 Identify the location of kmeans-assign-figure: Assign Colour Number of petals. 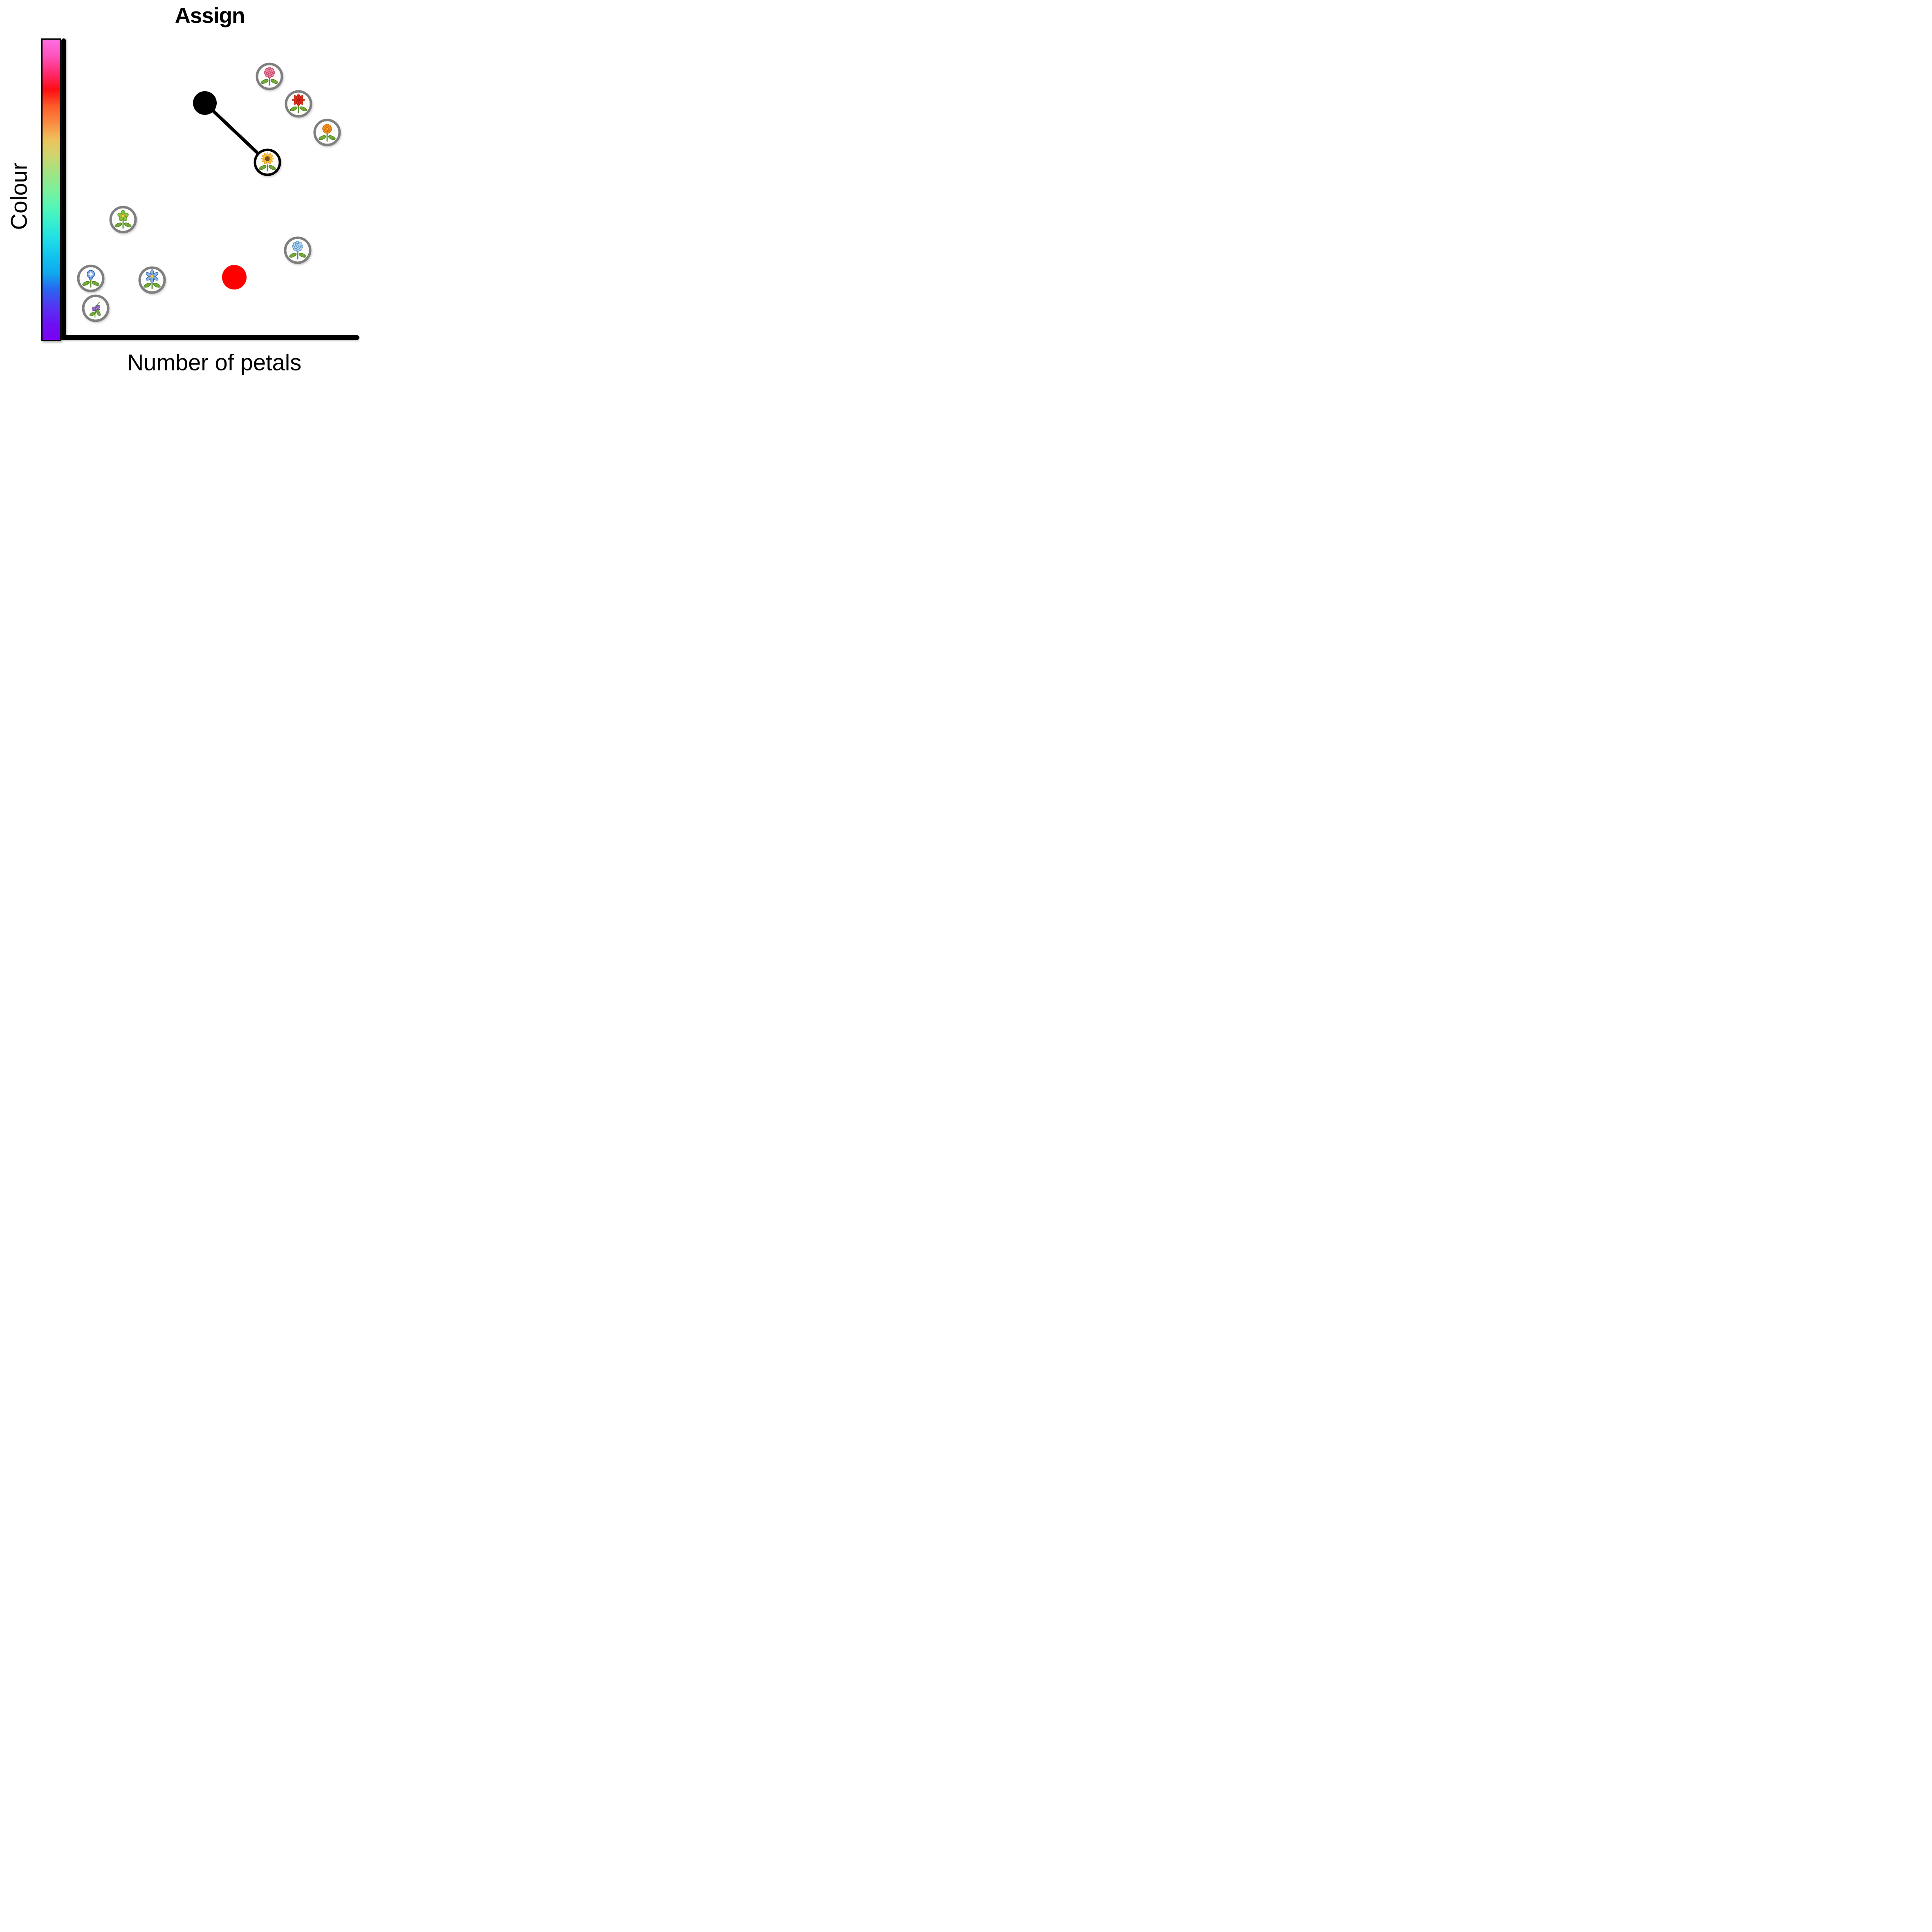
(193, 193).